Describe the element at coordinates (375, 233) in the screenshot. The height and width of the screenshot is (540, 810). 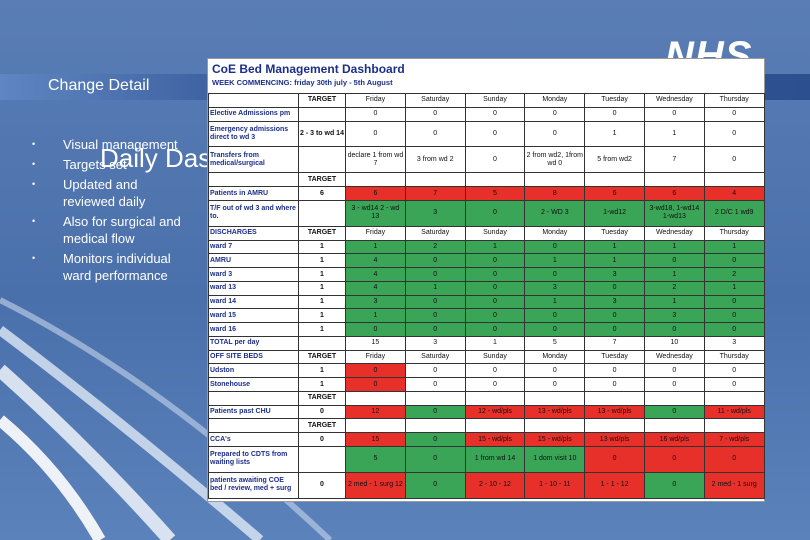
I see `table-cell: Friday` at that location.